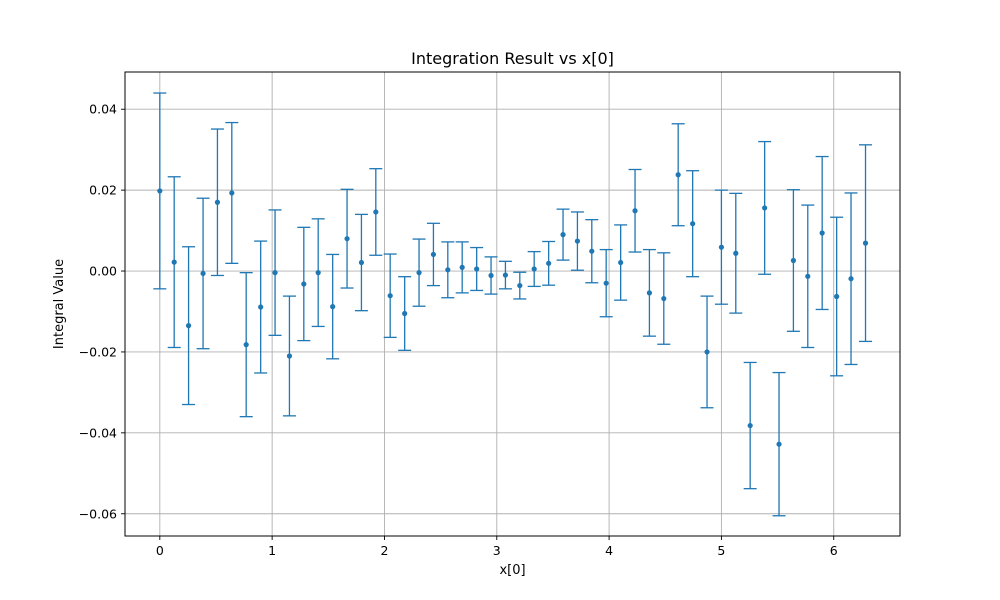  Describe the element at coordinates (103, 190) in the screenshot. I see `y-tick-label: 0.02` at that location.